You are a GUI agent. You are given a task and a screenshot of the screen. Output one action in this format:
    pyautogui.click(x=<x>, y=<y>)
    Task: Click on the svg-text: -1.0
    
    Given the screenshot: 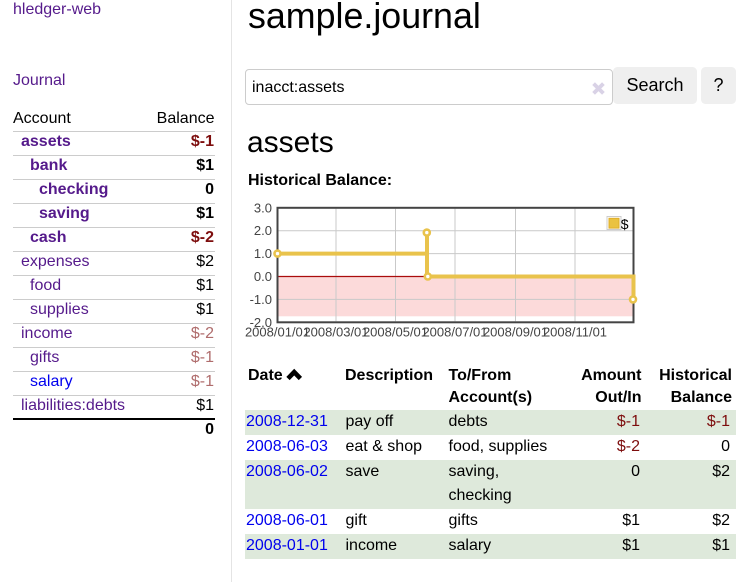 What is the action you would take?
    pyautogui.click(x=261, y=299)
    